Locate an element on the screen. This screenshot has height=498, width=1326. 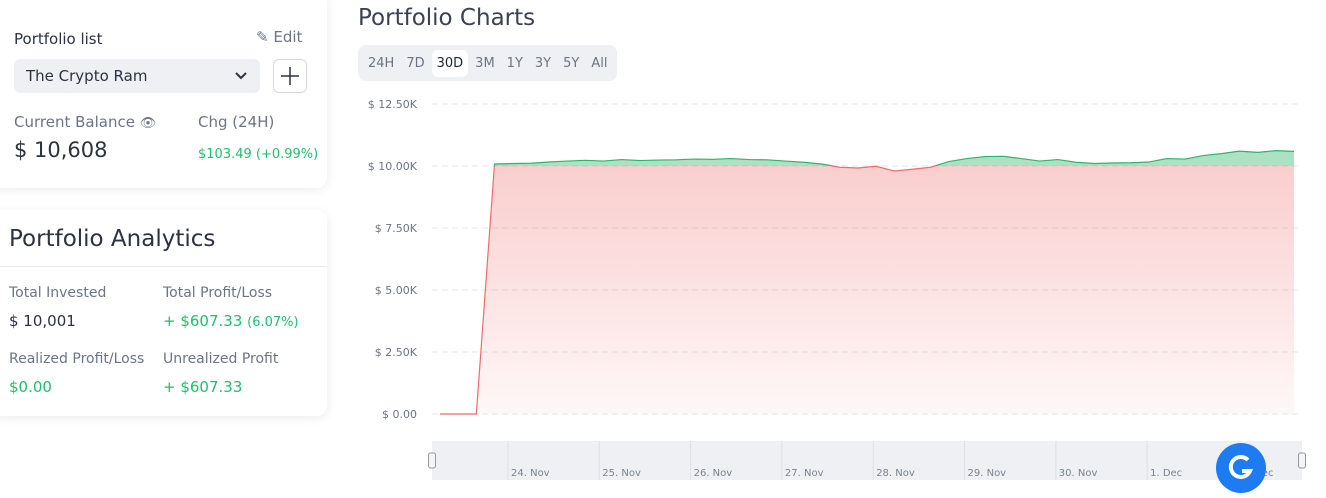
y-tick-label: $ 7.50K is located at coordinates (396, 228).